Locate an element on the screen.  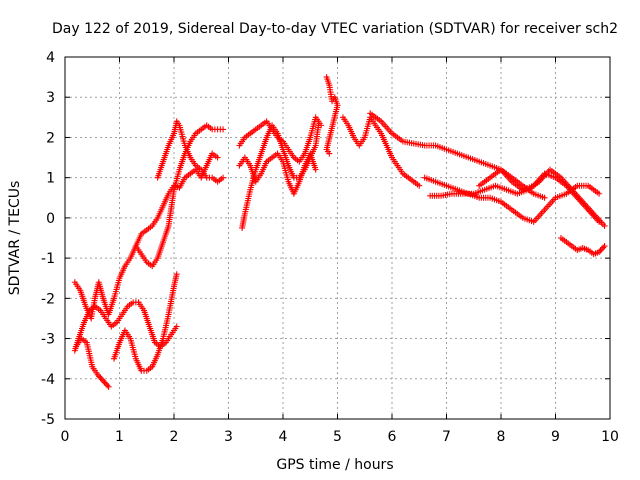
x-tick-label: 1 is located at coordinates (119, 437).